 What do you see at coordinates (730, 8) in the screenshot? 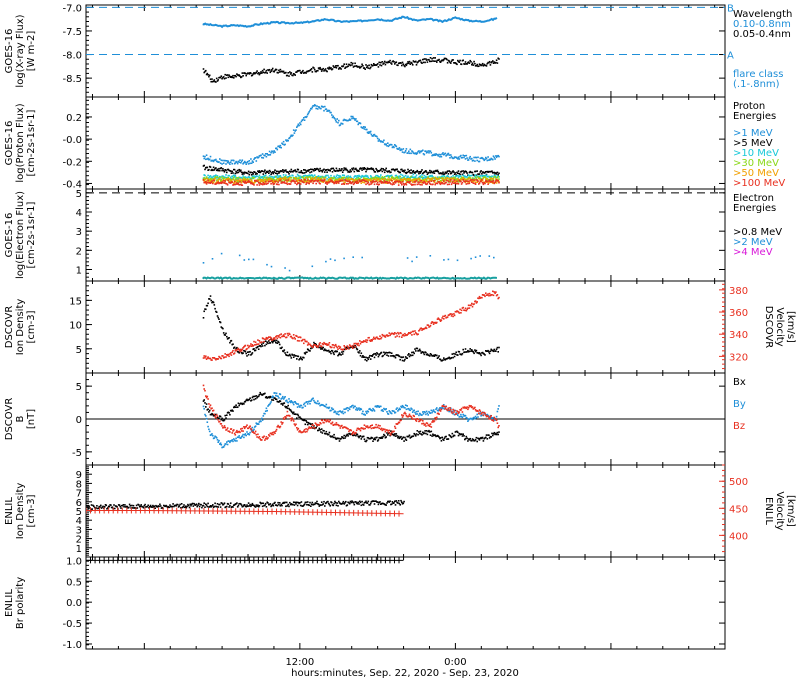
I see `reference-line-label: B` at bounding box center [730, 8].